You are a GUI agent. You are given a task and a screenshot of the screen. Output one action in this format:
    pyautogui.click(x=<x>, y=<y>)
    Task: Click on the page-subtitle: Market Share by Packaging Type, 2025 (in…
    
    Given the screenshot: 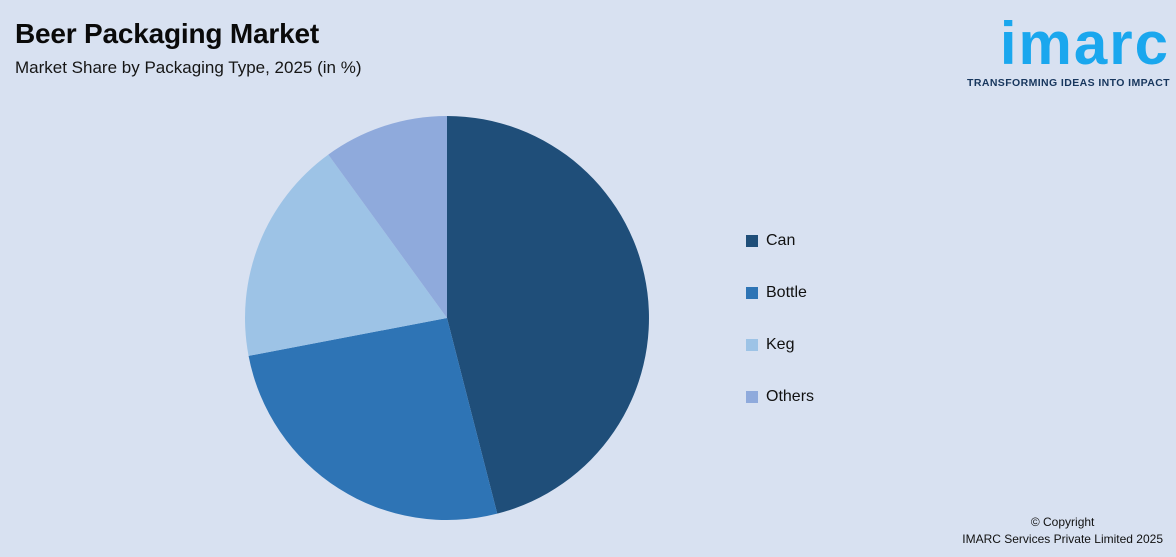 What is the action you would take?
    pyautogui.click(x=188, y=67)
    